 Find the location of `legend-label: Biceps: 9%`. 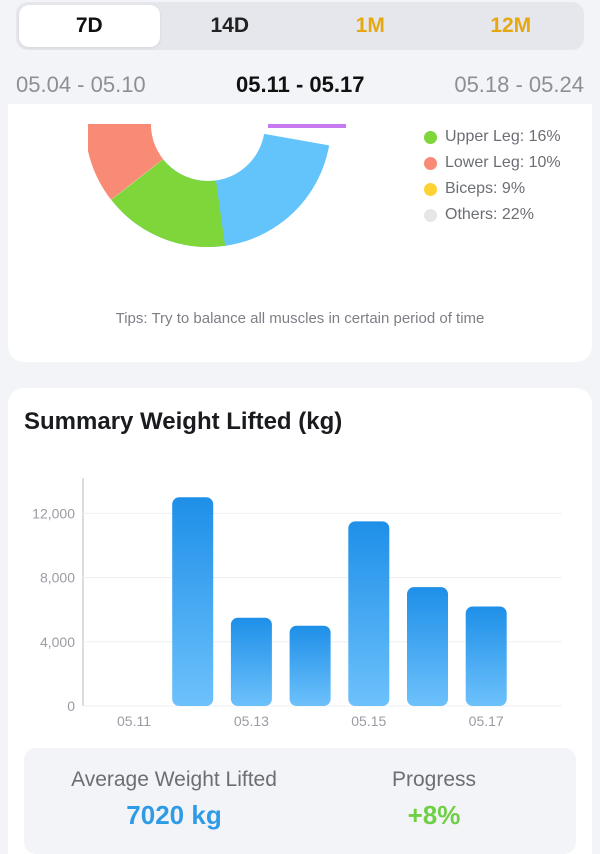

legend-label: Biceps: 9% is located at coordinates (485, 188).